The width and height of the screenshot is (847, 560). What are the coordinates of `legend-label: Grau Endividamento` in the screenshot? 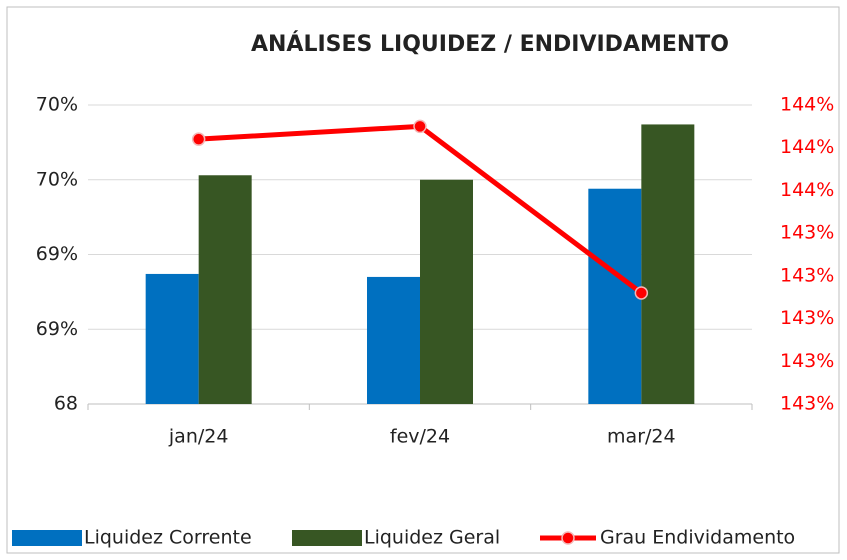 It's located at (697, 538).